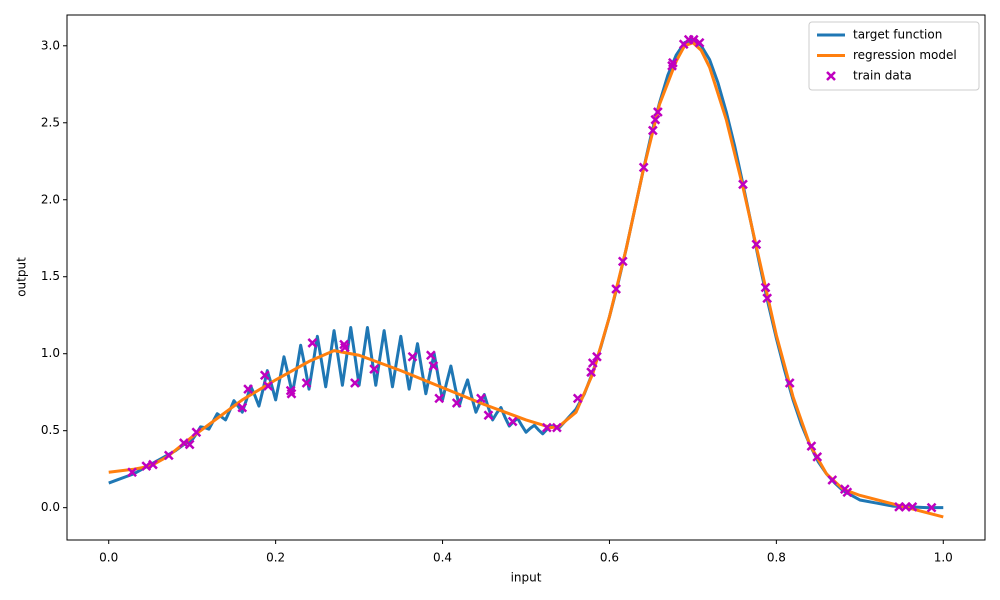  I want to click on y-tick-label: 1.0, so click(50, 353).